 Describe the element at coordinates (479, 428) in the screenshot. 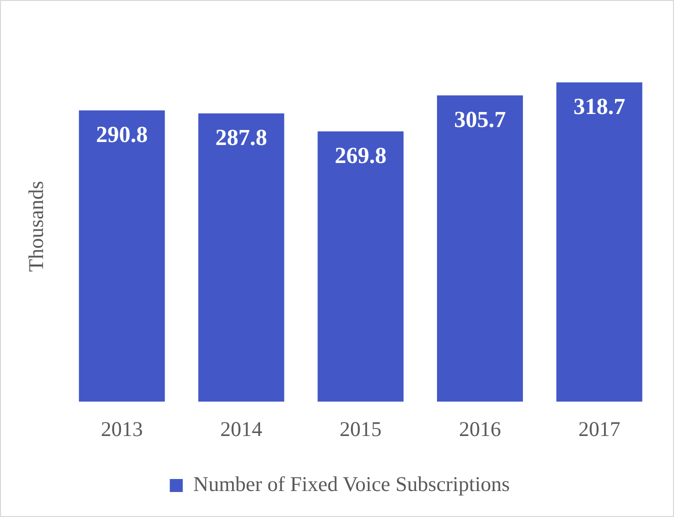

I see `x-tick-label: 2016` at that location.